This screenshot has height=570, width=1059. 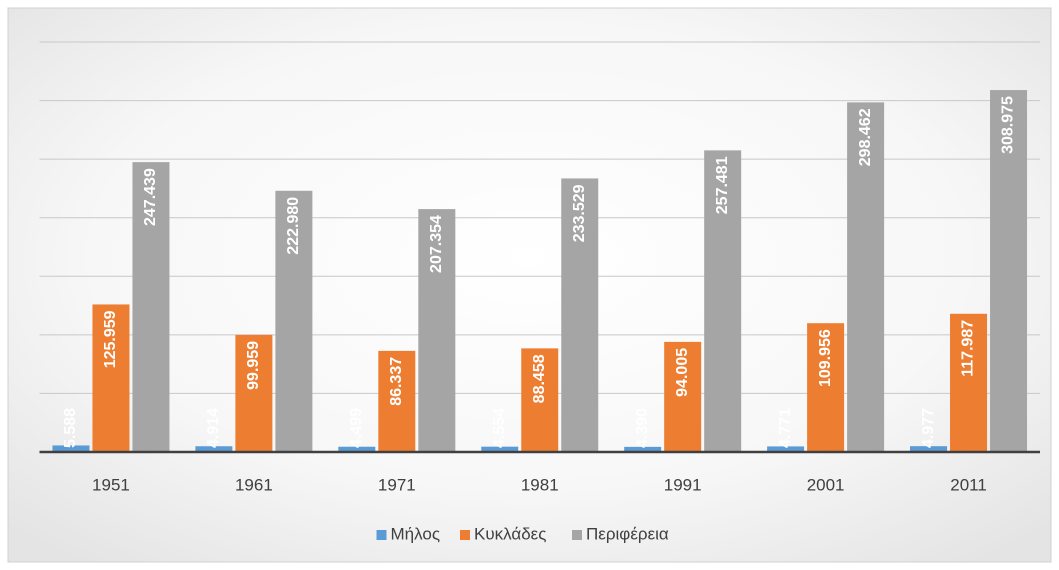 What do you see at coordinates (293, 226) in the screenshot?
I see `data-label: 222.980` at bounding box center [293, 226].